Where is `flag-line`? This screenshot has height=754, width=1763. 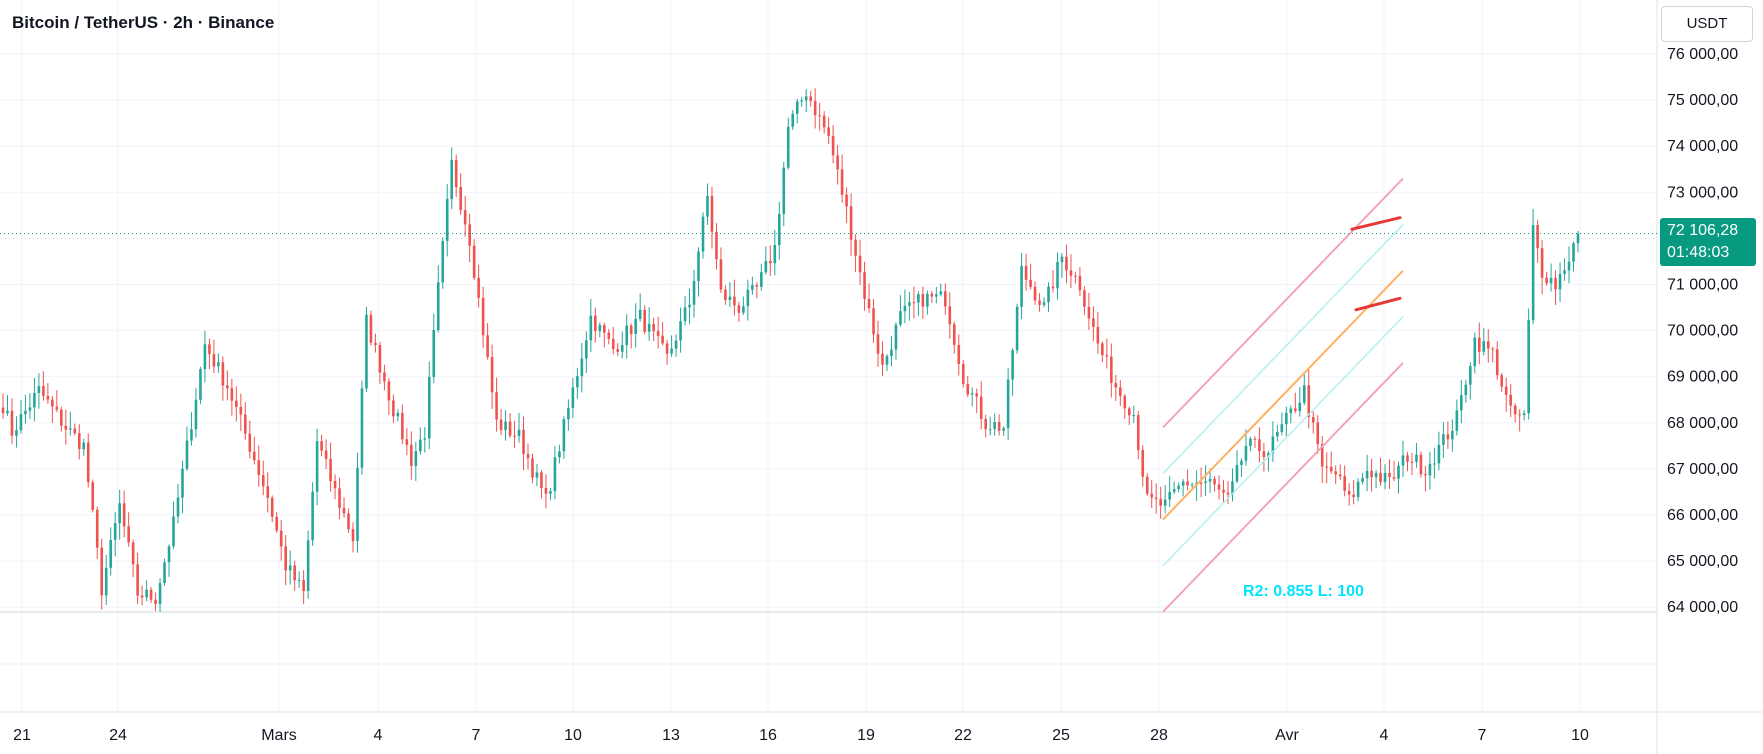
flag-line is located at coordinates (1378, 304).